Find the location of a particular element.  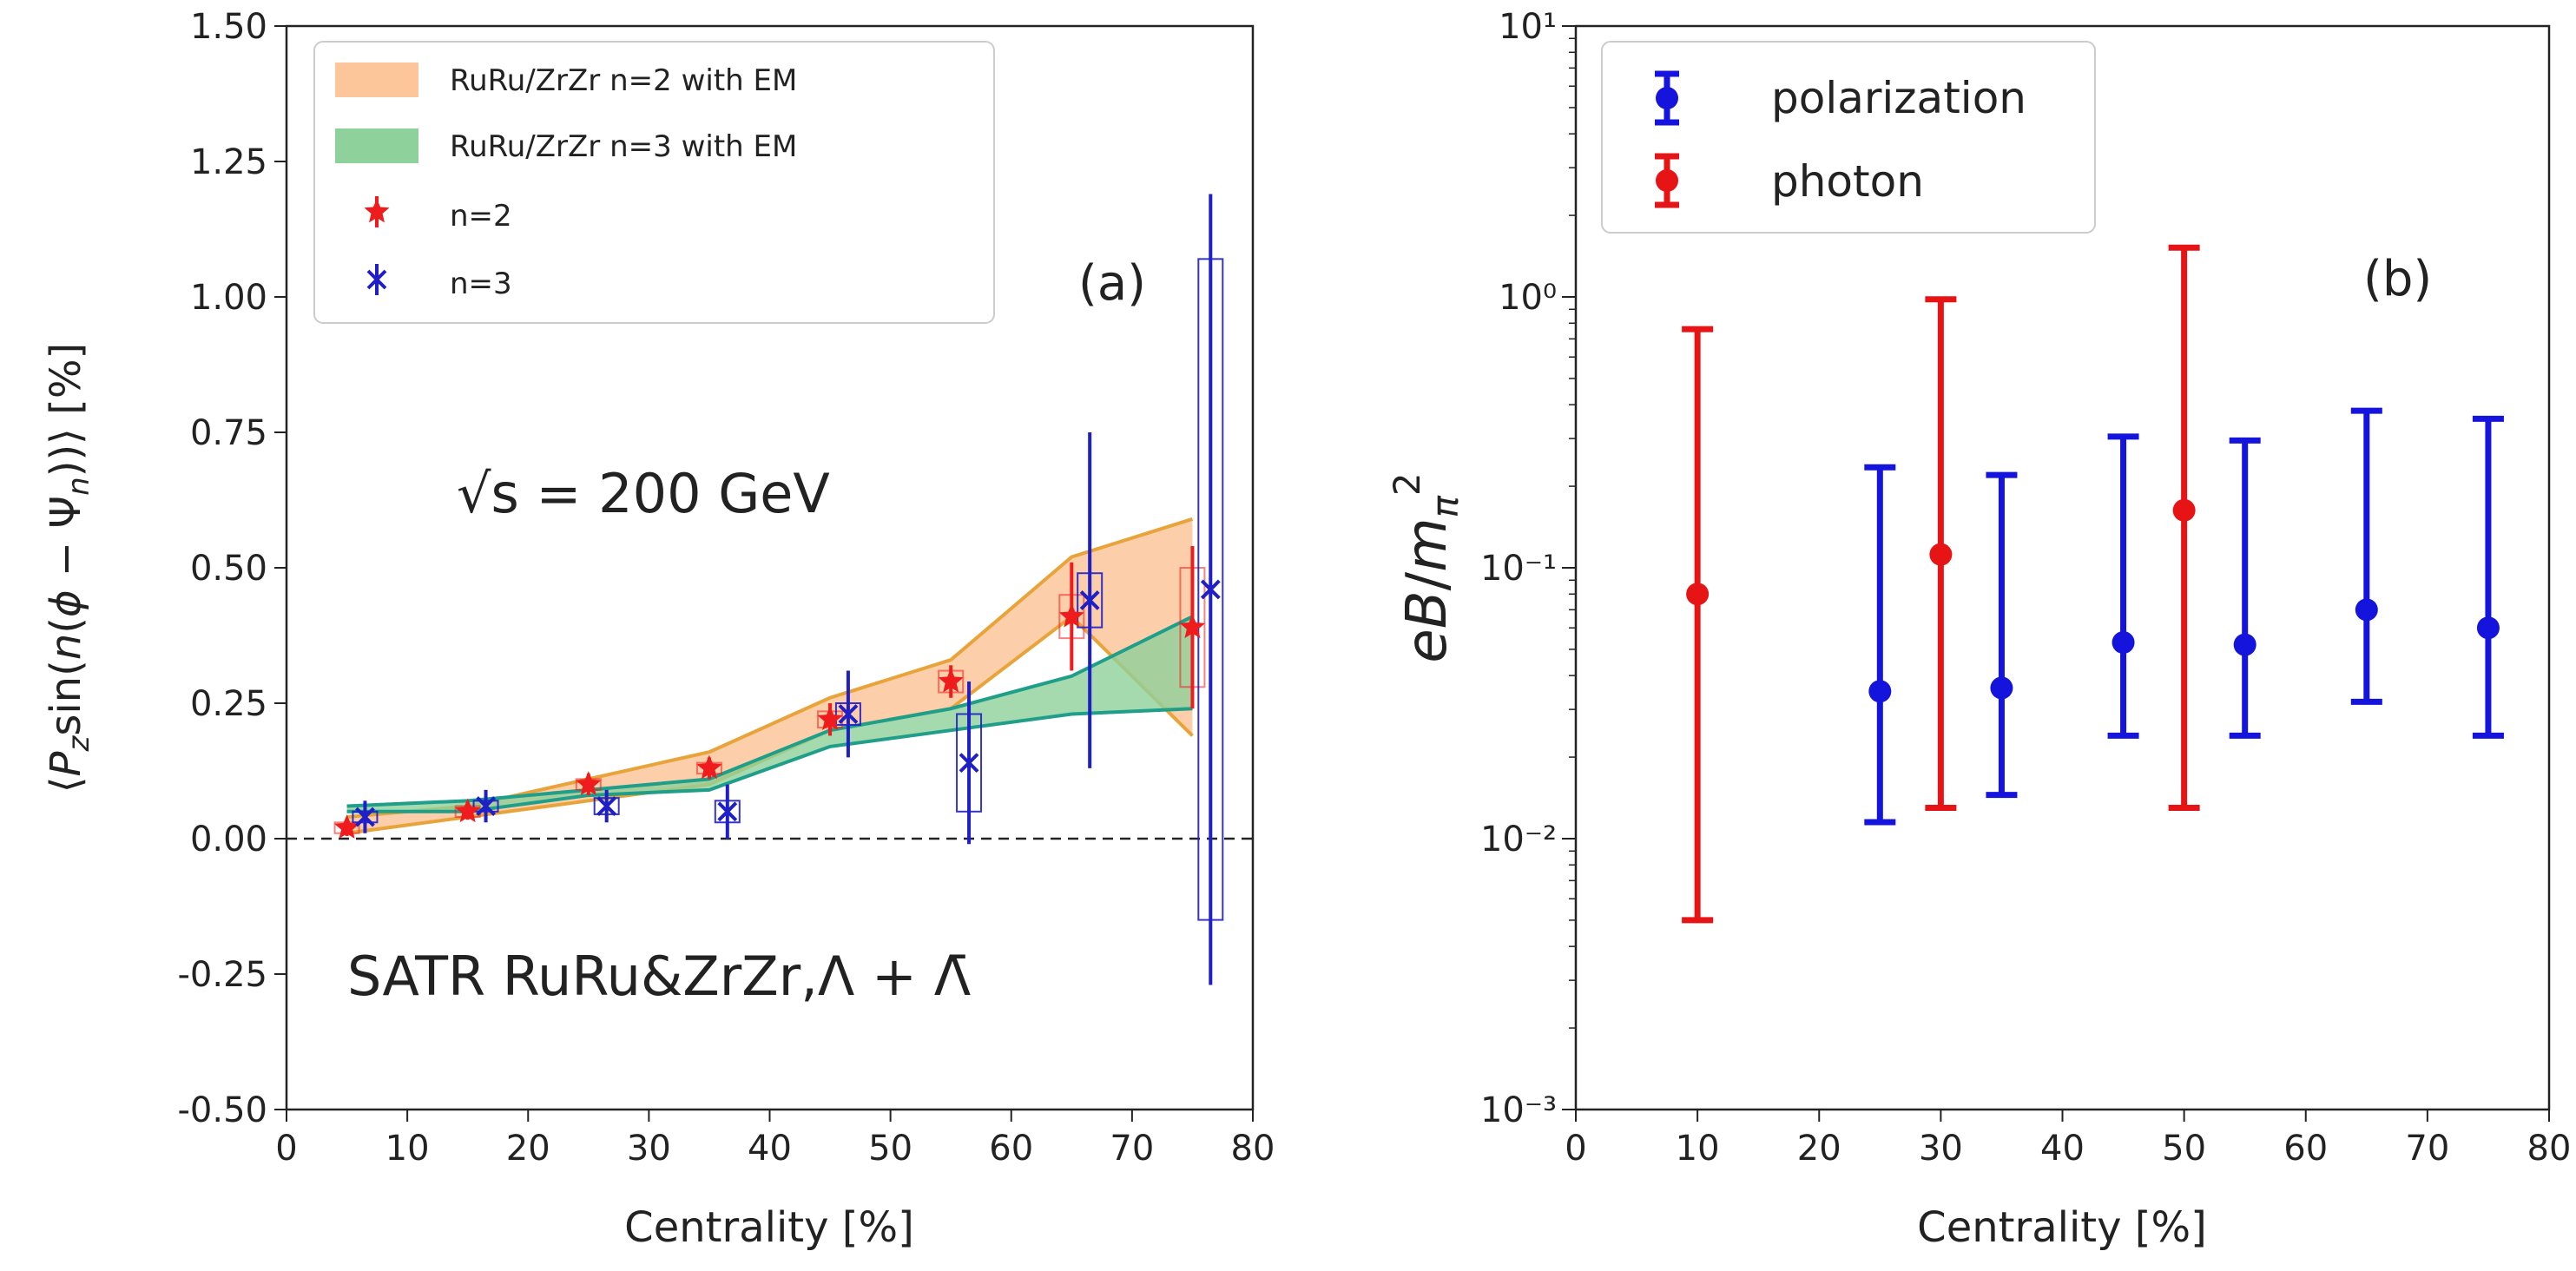

point-n3-56.5 is located at coordinates (969, 764).